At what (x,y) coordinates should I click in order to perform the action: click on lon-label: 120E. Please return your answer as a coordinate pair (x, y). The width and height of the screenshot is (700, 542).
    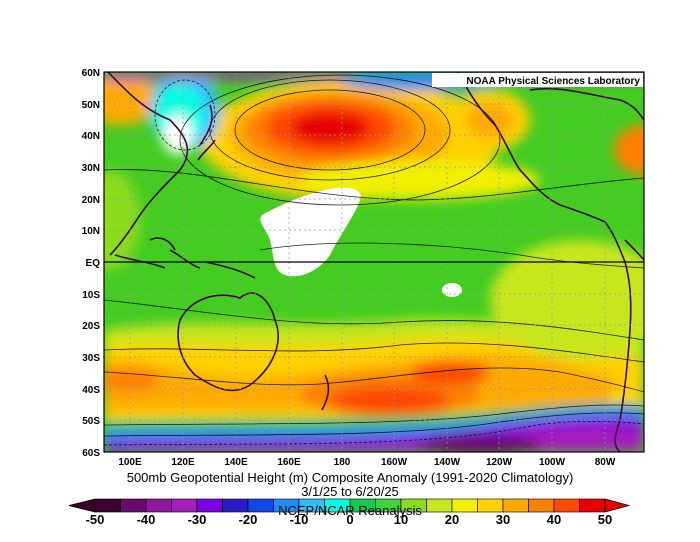
    Looking at the image, I should click on (183, 462).